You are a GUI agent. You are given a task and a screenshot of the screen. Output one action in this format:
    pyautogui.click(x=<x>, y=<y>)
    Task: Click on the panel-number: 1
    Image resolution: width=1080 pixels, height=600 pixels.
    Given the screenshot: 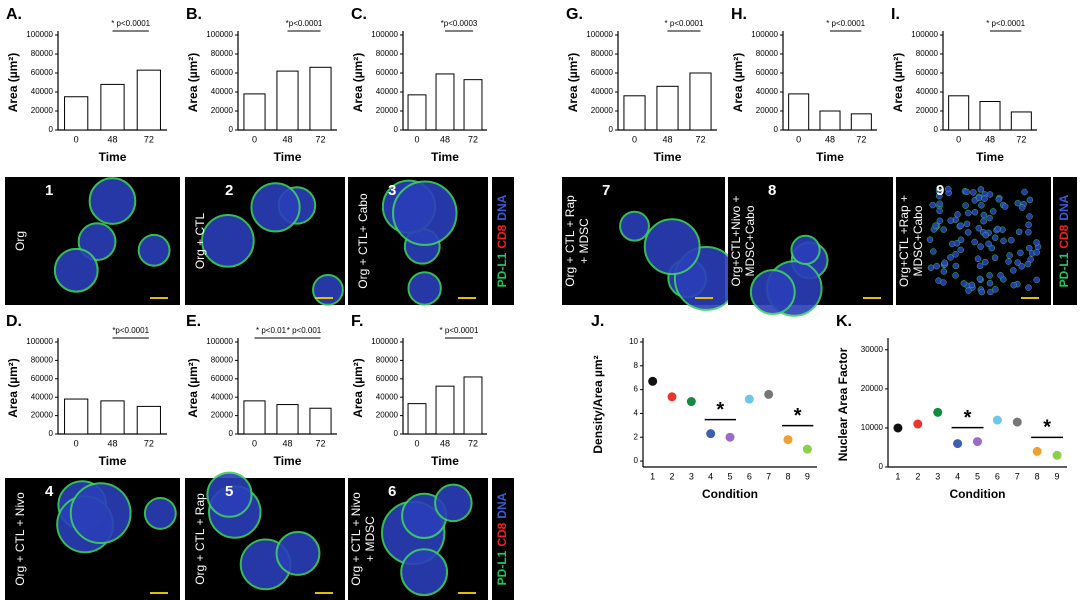 What is the action you would take?
    pyautogui.click(x=49, y=190)
    